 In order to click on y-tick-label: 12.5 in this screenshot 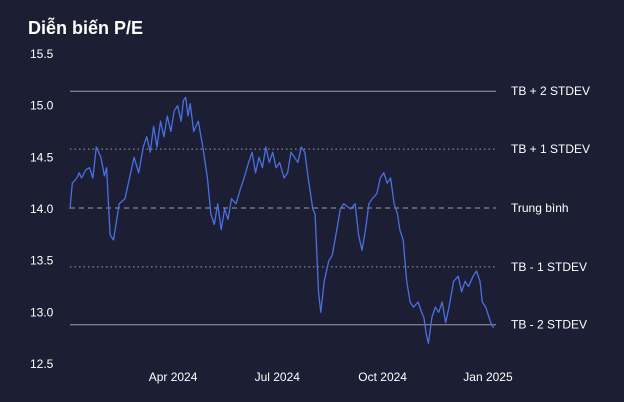, I will do `click(42, 364)`.